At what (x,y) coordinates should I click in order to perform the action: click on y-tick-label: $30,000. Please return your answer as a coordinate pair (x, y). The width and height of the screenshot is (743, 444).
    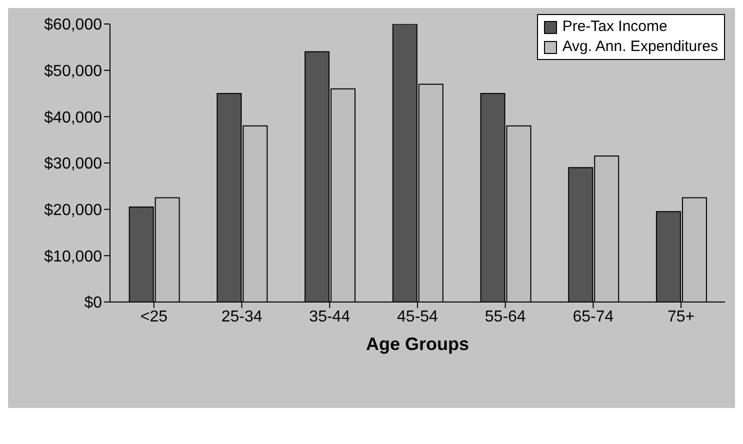
    Looking at the image, I should click on (73, 164).